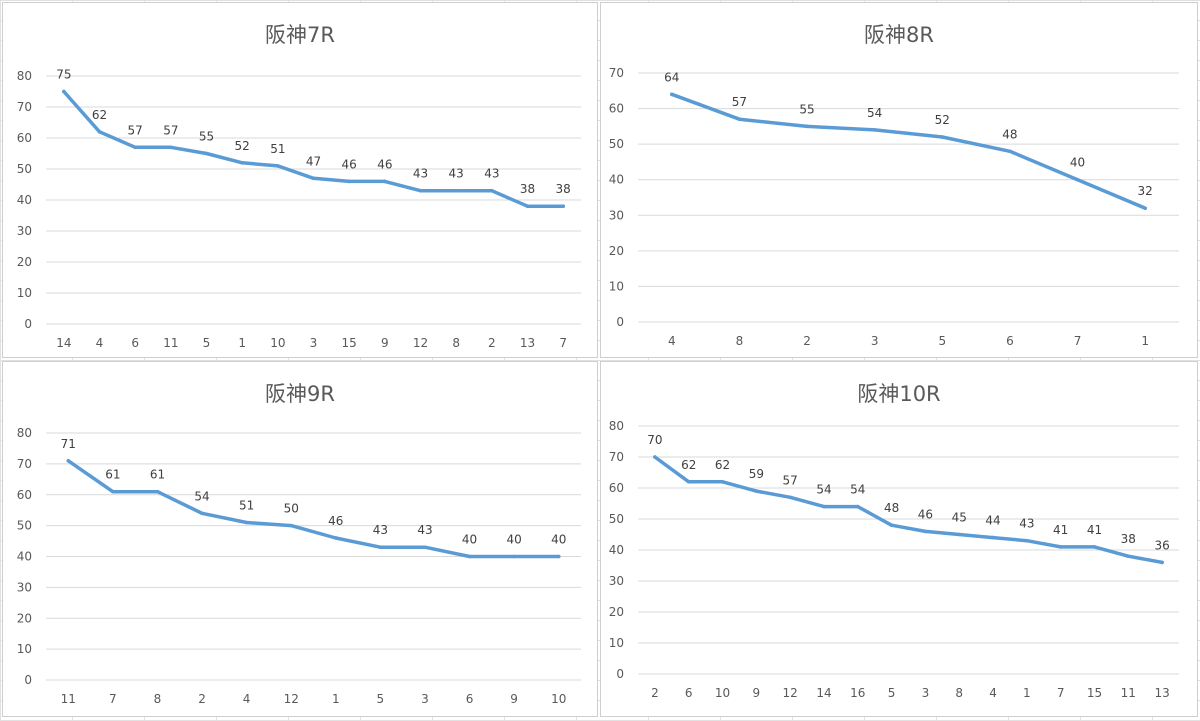  I want to click on data-label: 51, so click(277, 149).